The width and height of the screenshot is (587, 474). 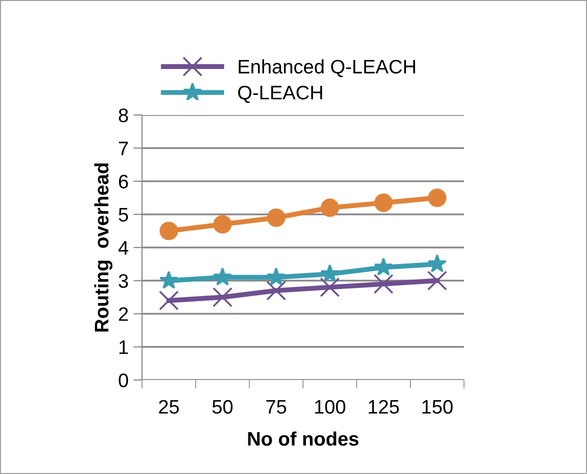 I want to click on y-axis-title: Routing overhead, so click(x=103, y=247).